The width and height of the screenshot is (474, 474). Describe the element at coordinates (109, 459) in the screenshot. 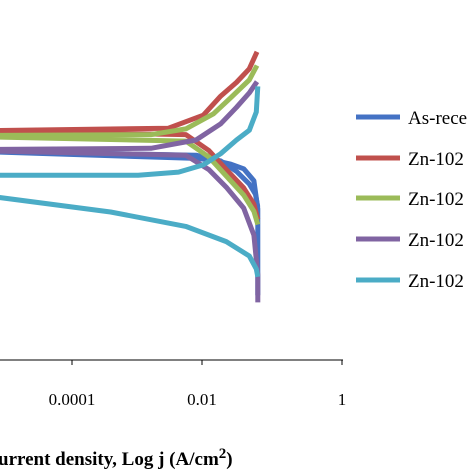

I see `x-axis-title-text: urrent density, Log j (A/cm` at that location.